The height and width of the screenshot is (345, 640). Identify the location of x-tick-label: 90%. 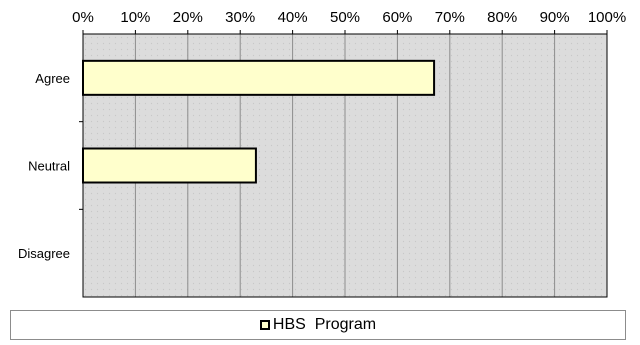
(555, 17).